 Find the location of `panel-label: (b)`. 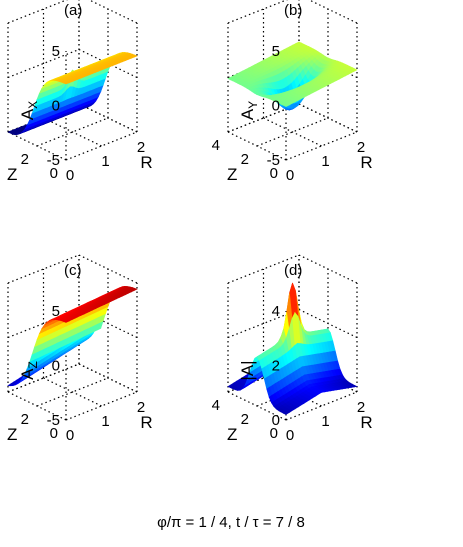

panel-label: (b) is located at coordinates (293, 10).